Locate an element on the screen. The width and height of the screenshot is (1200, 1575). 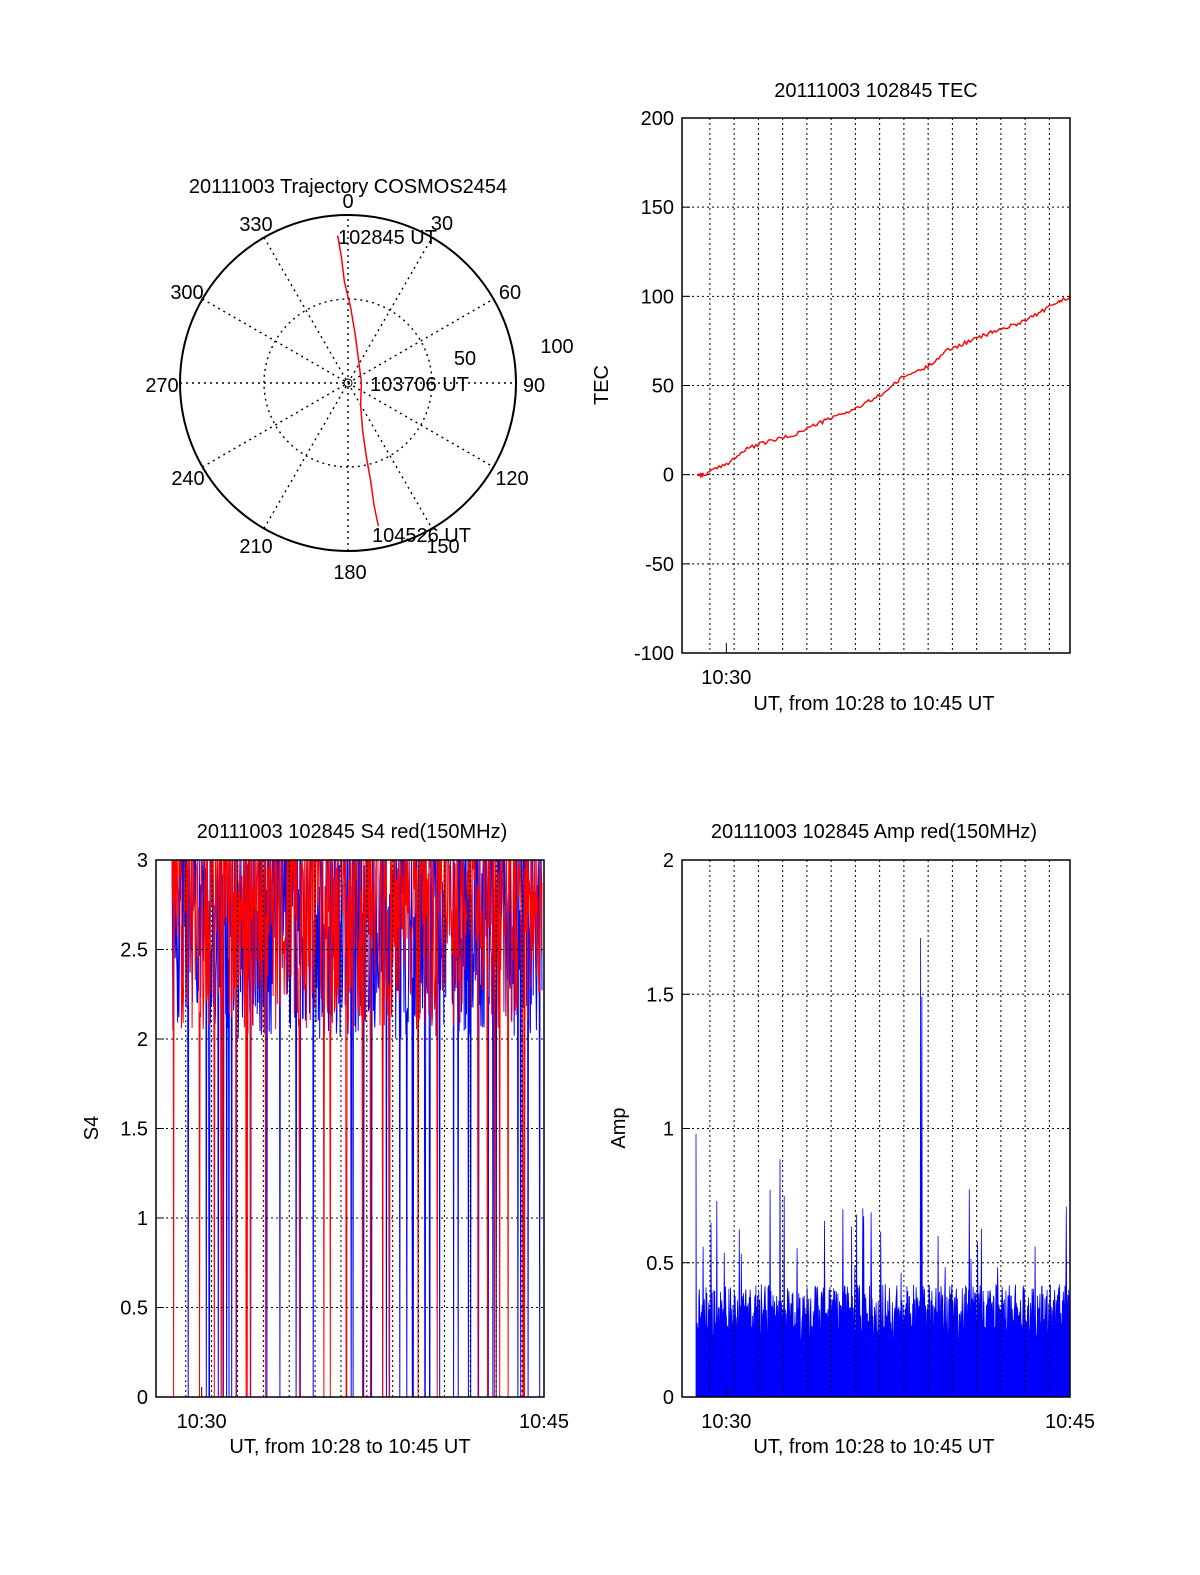
amp-x-tick-labels: 10:30 10:45 is located at coordinates (898, 1422).